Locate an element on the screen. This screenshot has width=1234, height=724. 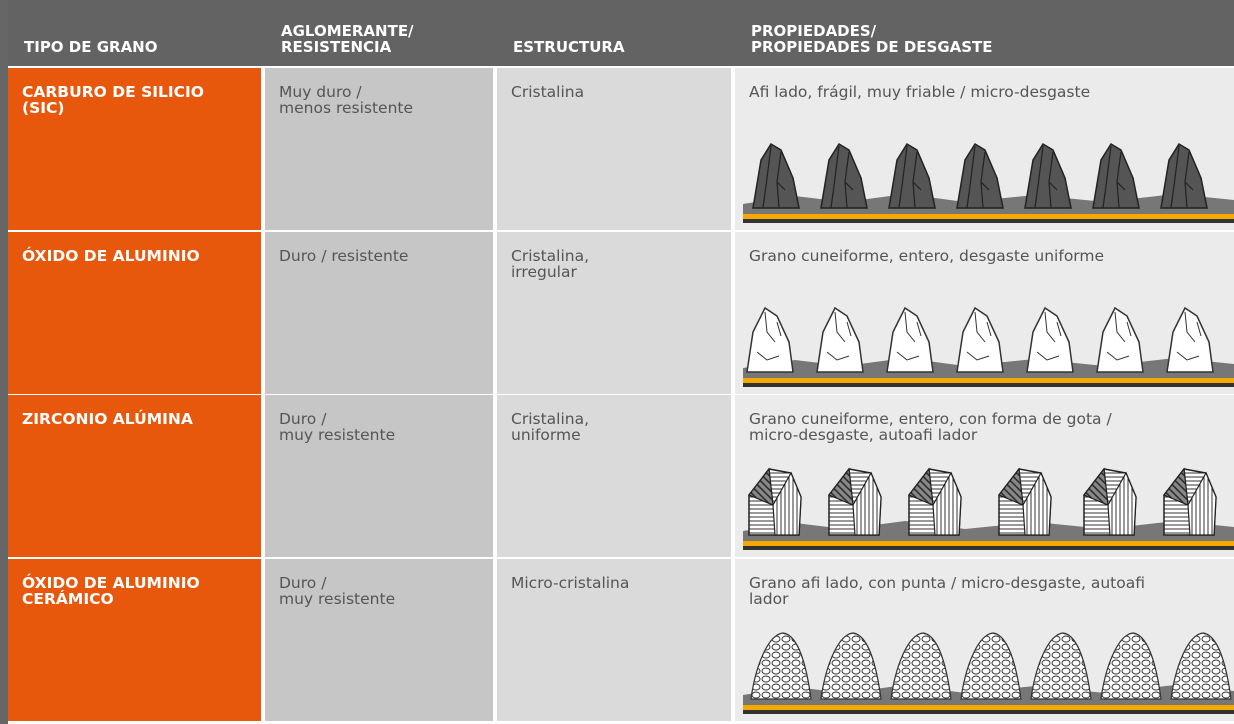
grain-type-cell: CARBURO DE SILICIO (SIC) is located at coordinates (134, 149).